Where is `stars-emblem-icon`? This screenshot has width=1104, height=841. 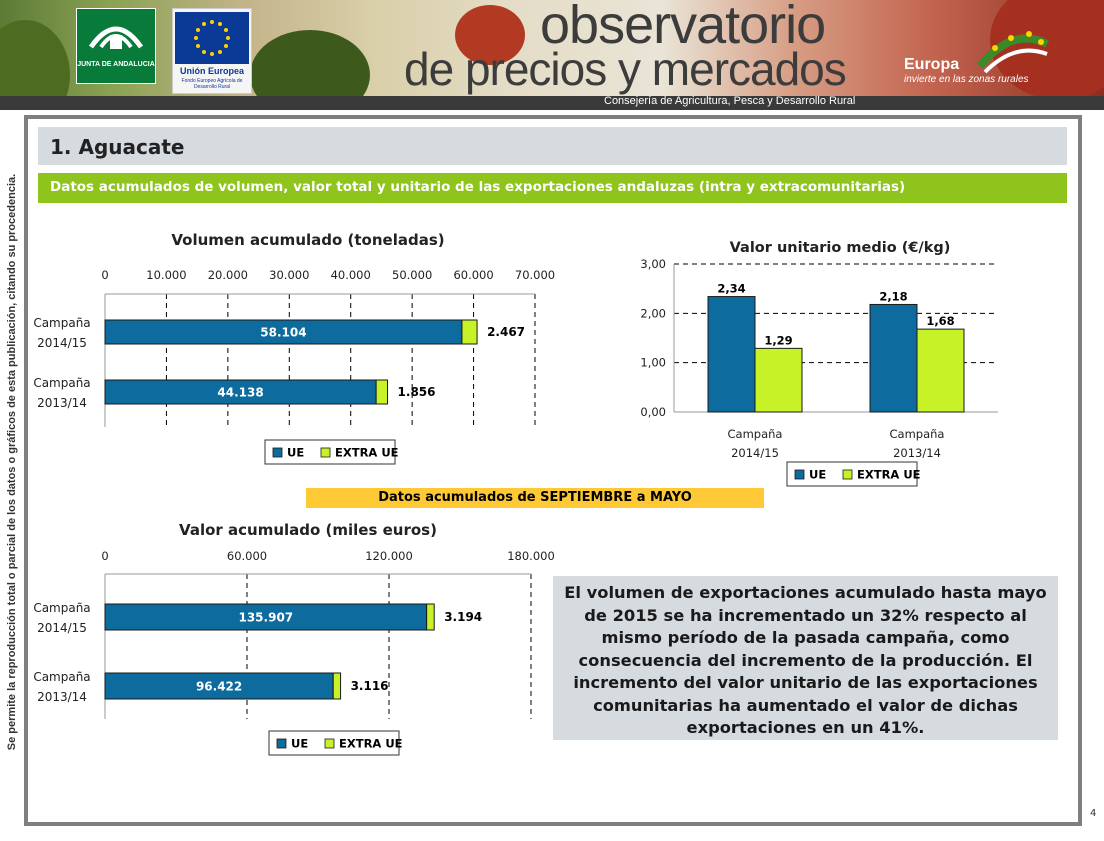 stars-emblem-icon is located at coordinates (1012, 52).